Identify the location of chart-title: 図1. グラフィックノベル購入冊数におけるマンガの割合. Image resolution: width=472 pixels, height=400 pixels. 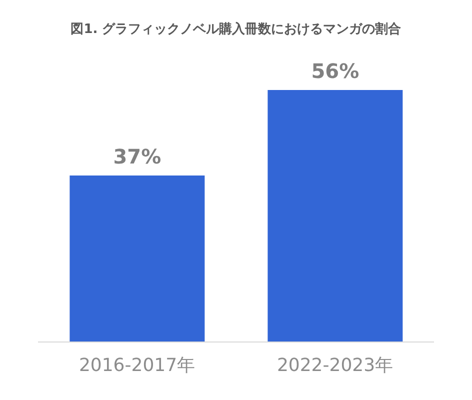
(236, 29).